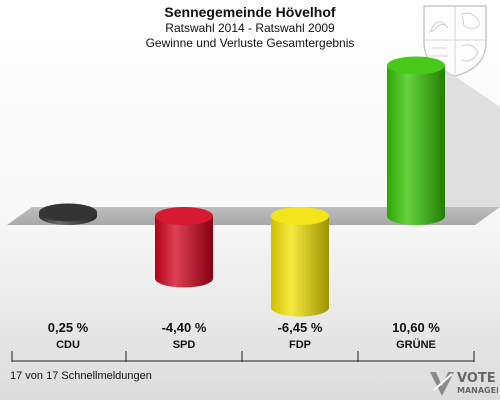 The image size is (500, 400). I want to click on bar-grne, so click(416, 140).